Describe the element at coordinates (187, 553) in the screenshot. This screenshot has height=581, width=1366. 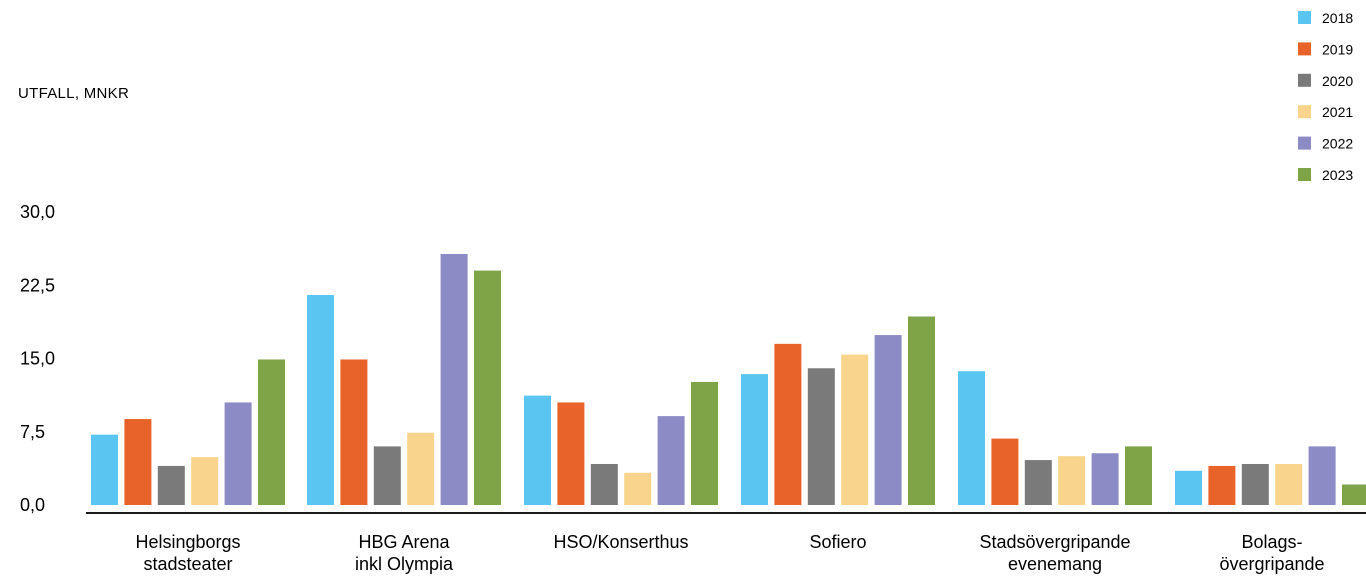
I see `category-label: Helsingborgs stadsteater` at that location.